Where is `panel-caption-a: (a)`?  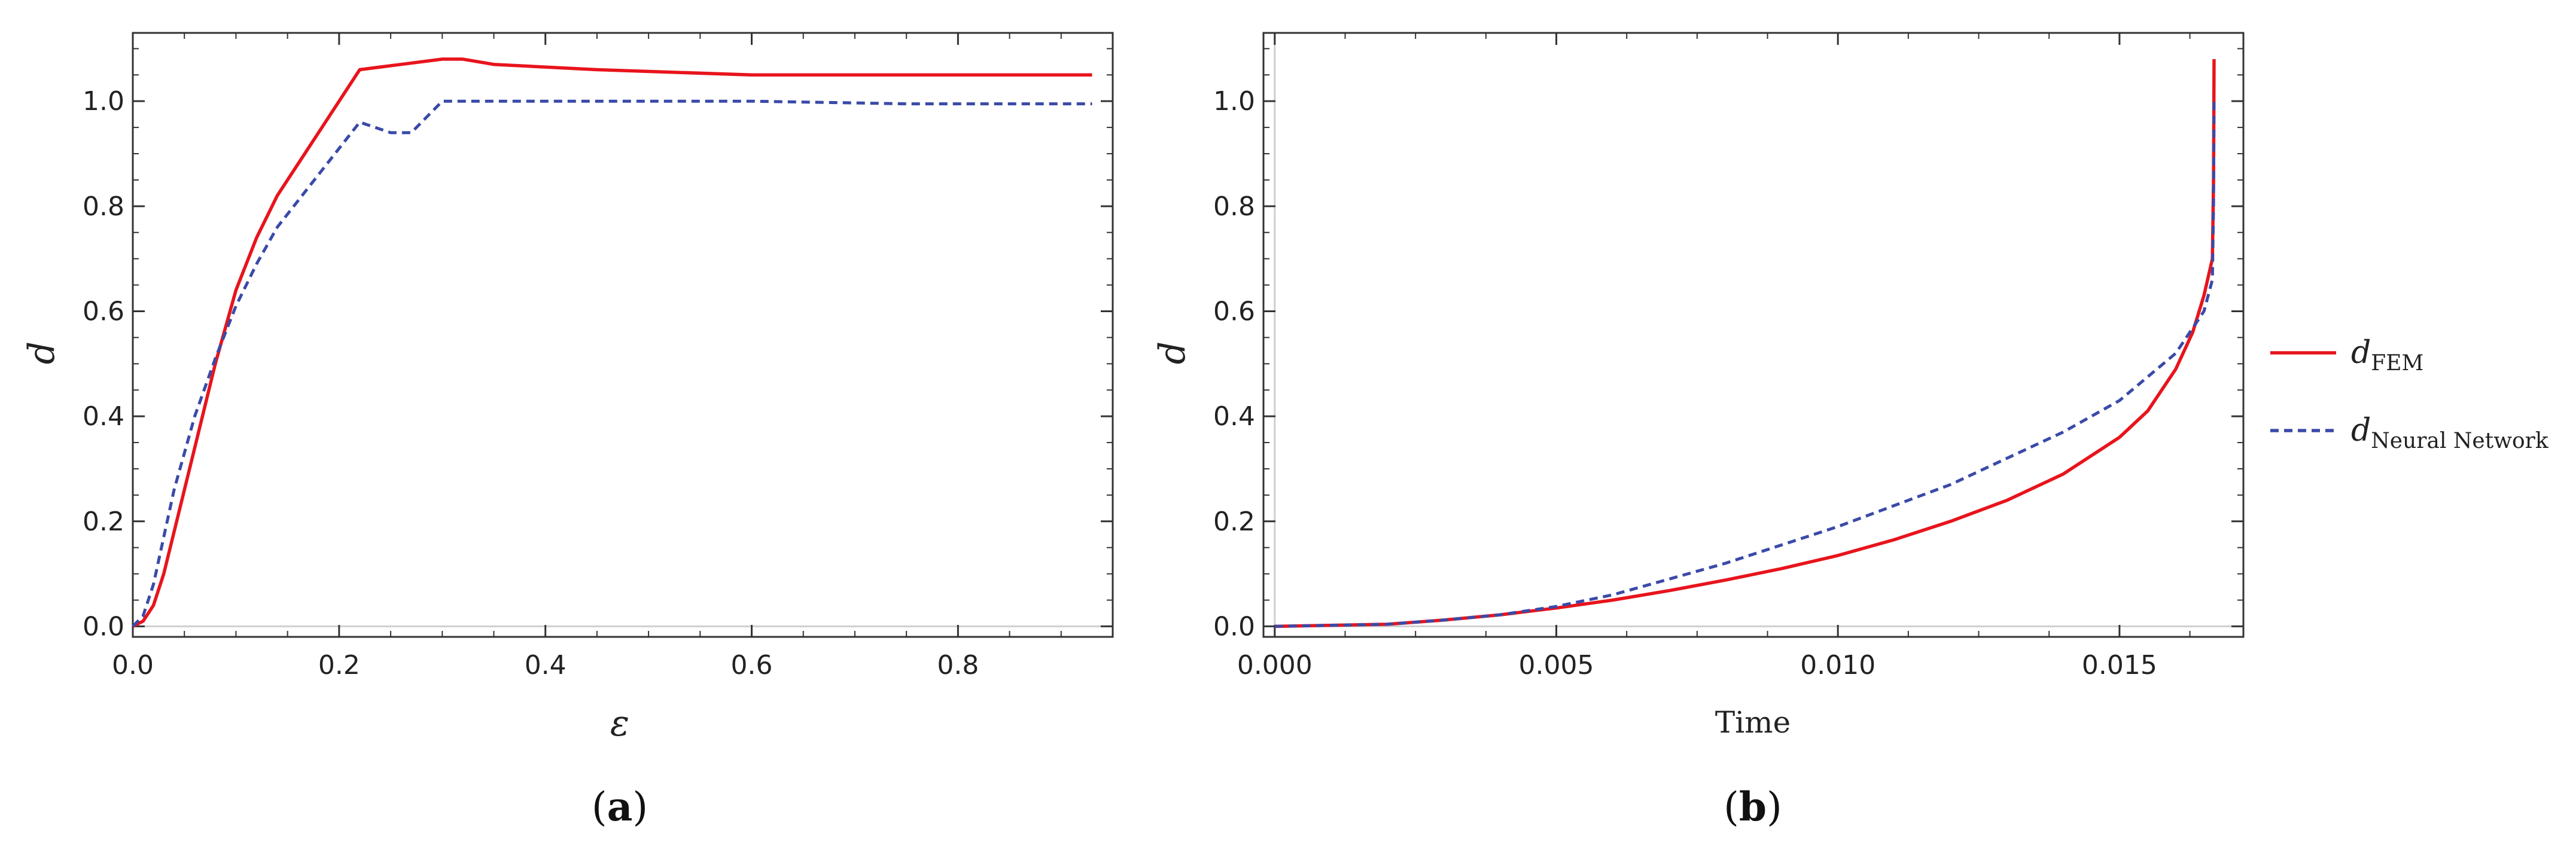
panel-caption-a: (a) is located at coordinates (620, 807).